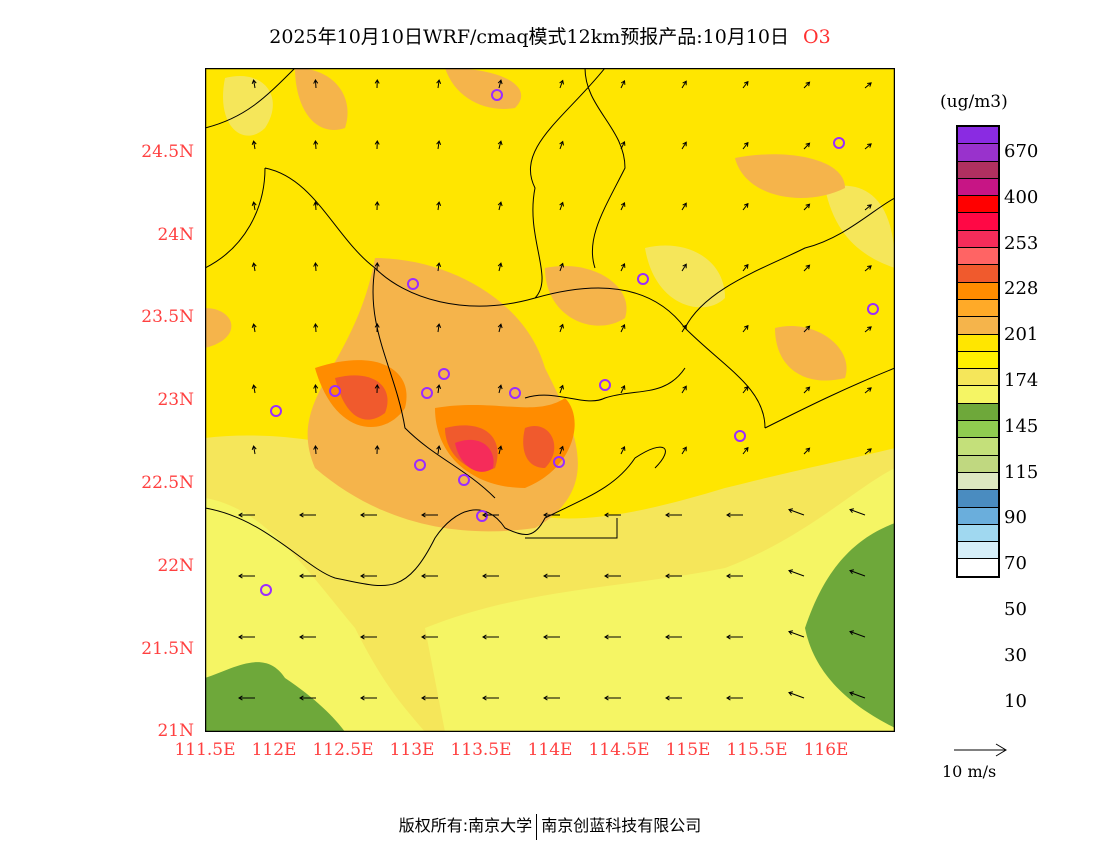 This screenshot has width=1100, height=850. Describe the element at coordinates (1021, 380) in the screenshot. I see `legend-label: 174` at that location.